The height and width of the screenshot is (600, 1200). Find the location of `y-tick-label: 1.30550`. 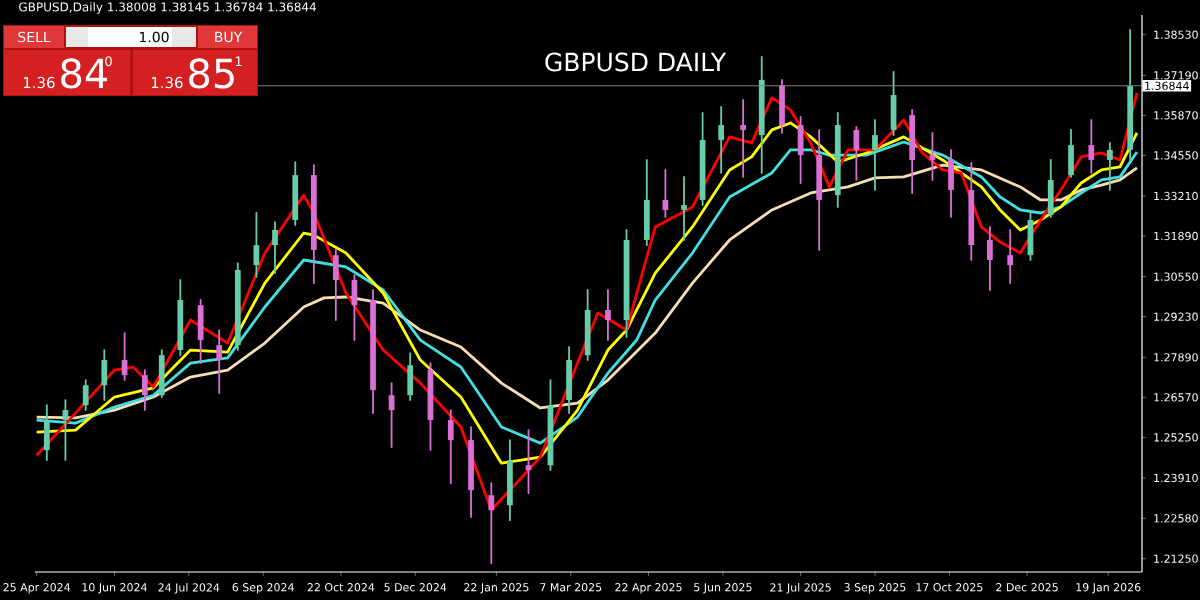

y-tick-label: 1.30550 is located at coordinates (1176, 276).